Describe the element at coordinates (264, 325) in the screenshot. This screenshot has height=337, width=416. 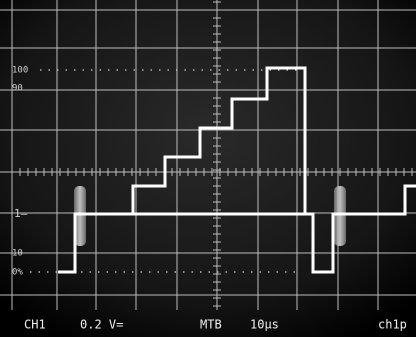
I see `time-per-div: 10μs` at that location.